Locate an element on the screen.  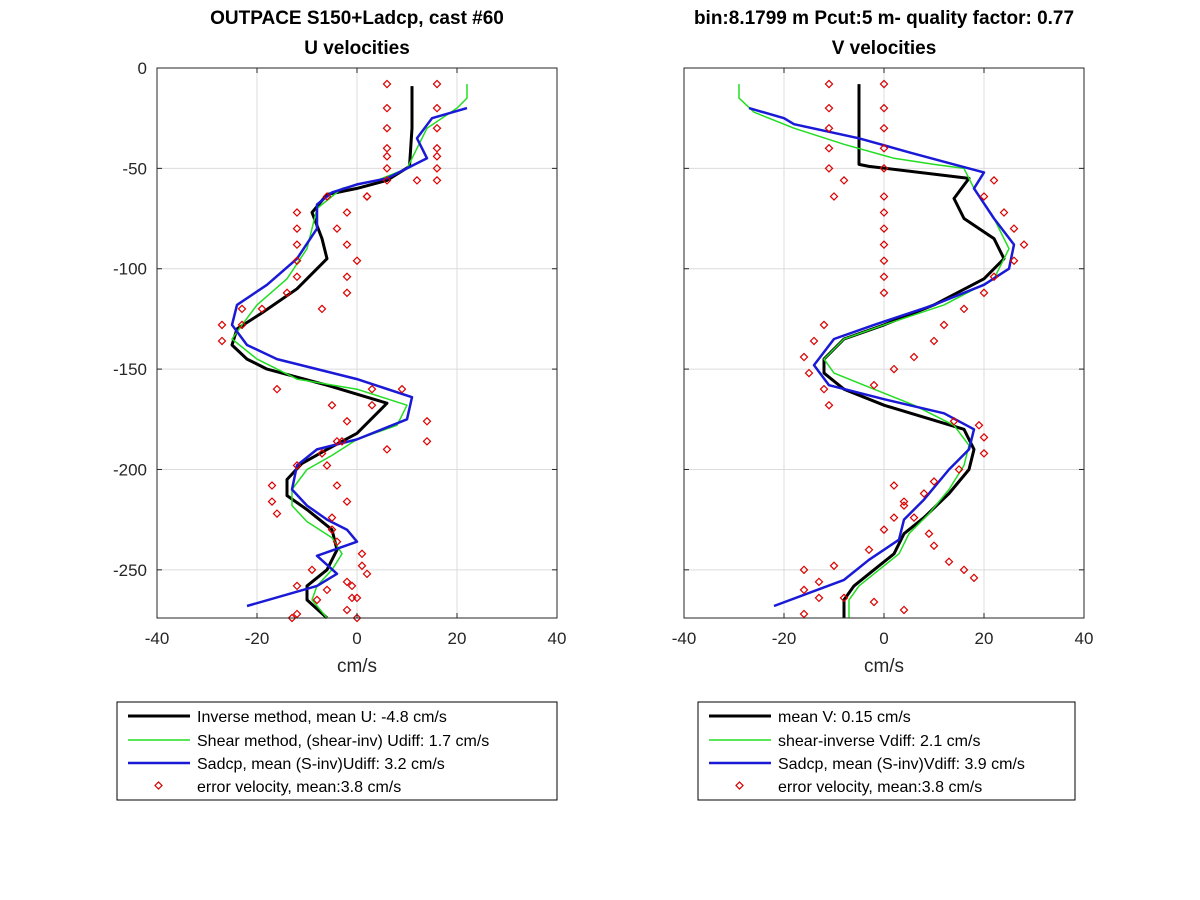
v-xtick-label: 40 is located at coordinates (1084, 638).